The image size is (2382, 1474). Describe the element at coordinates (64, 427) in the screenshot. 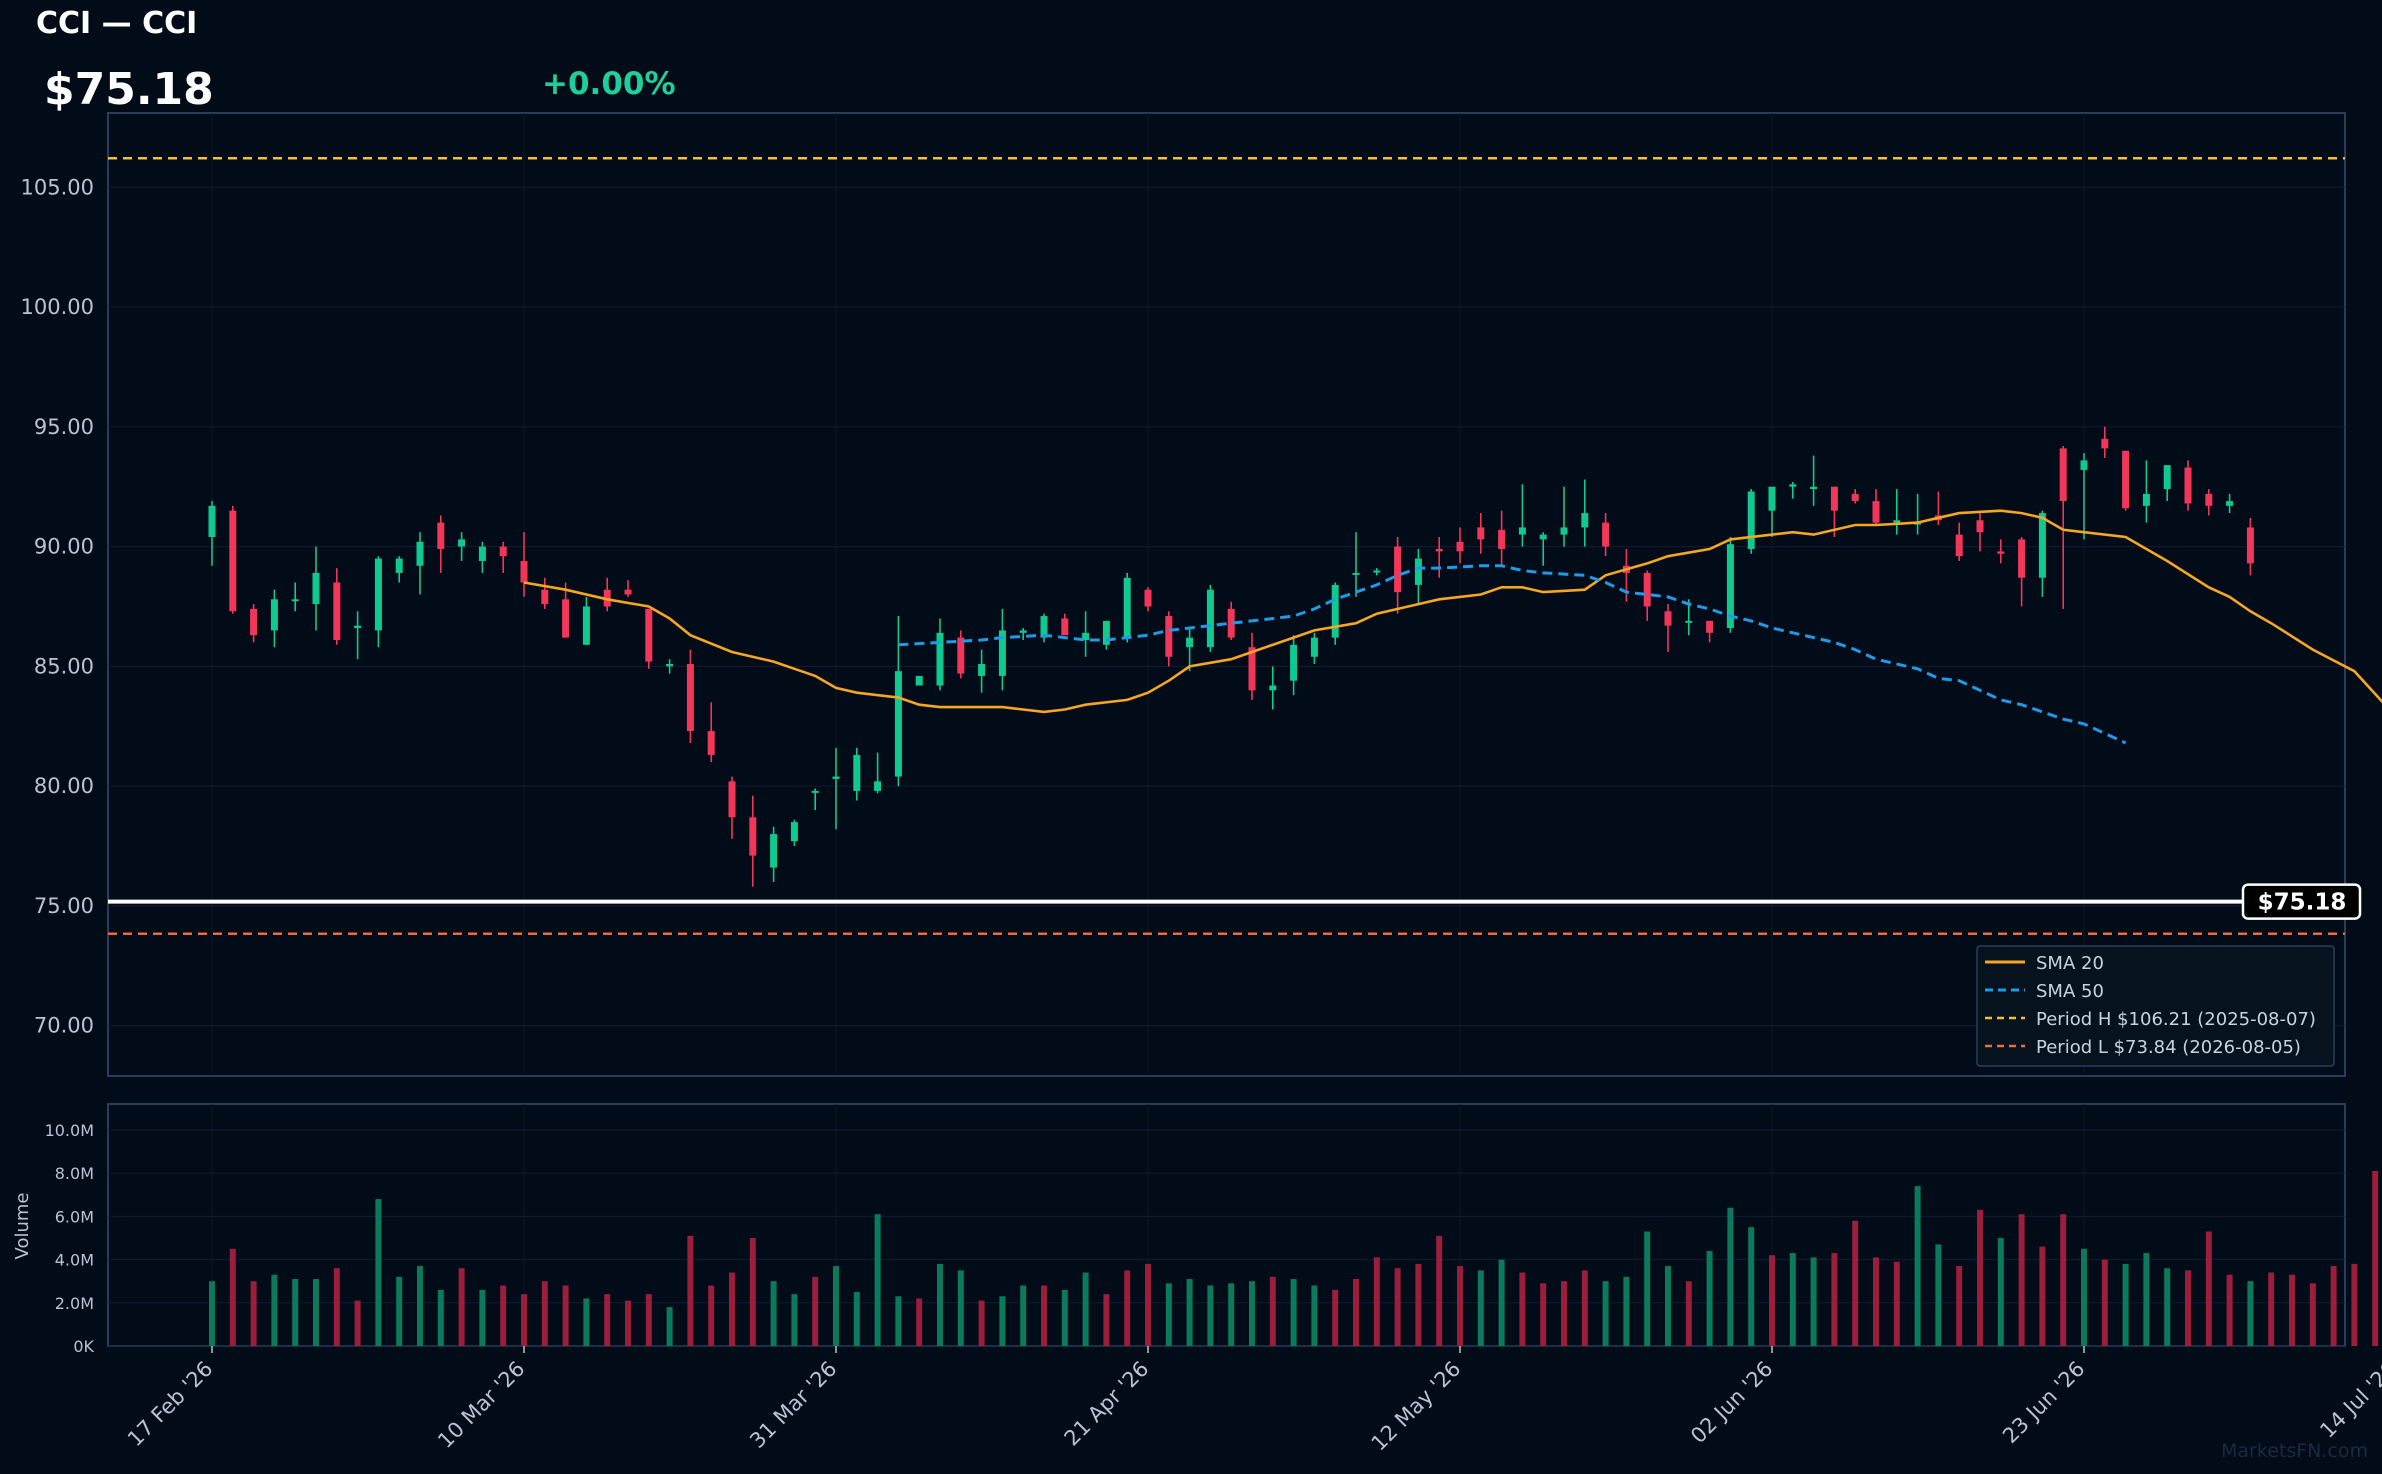

I see `price-tick-label: 95.00` at that location.